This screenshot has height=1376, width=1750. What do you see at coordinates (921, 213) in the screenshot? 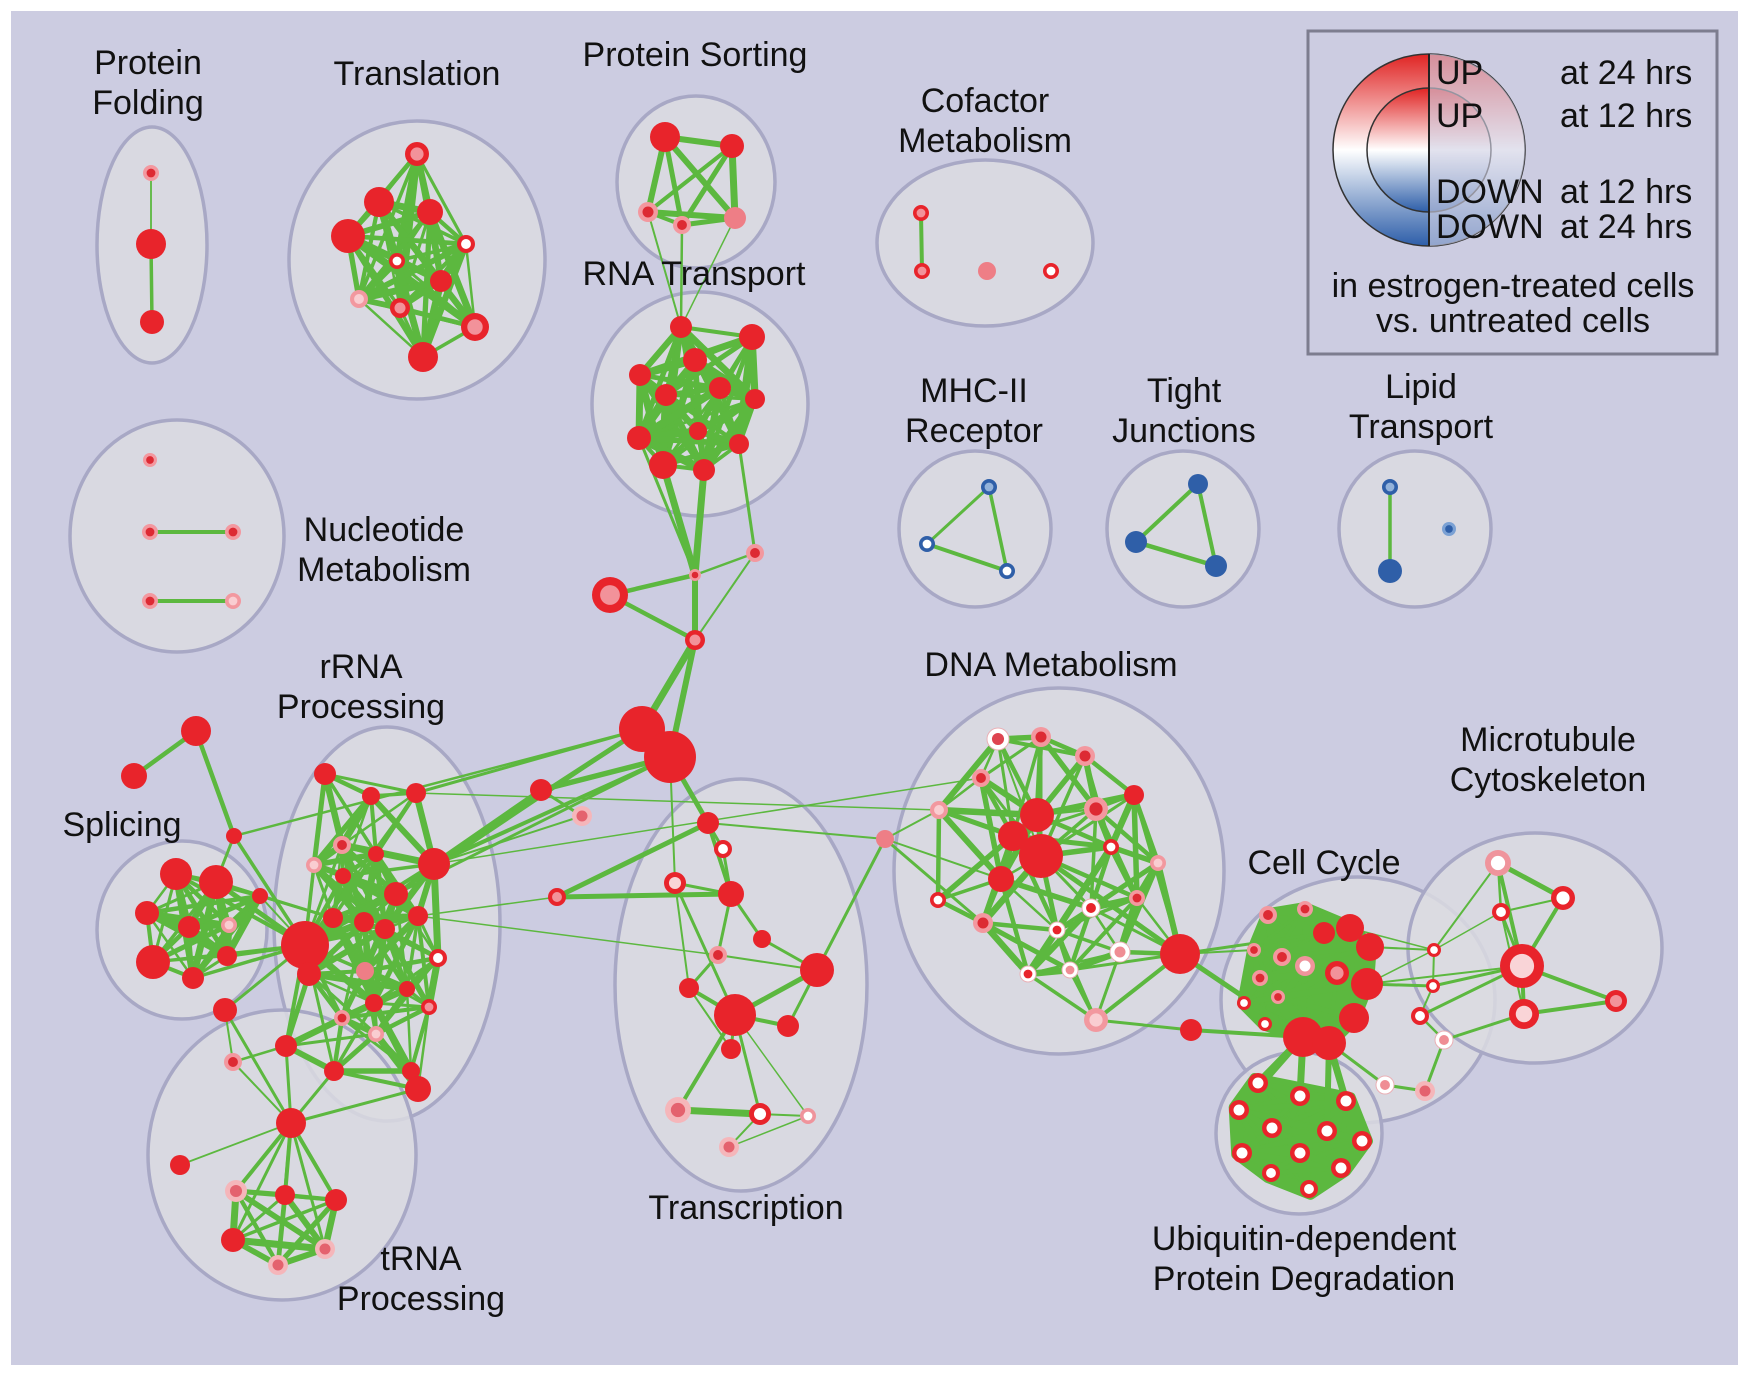
I see `node-cofactor-metabolism-0-red-ring-pink-center` at bounding box center [921, 213].